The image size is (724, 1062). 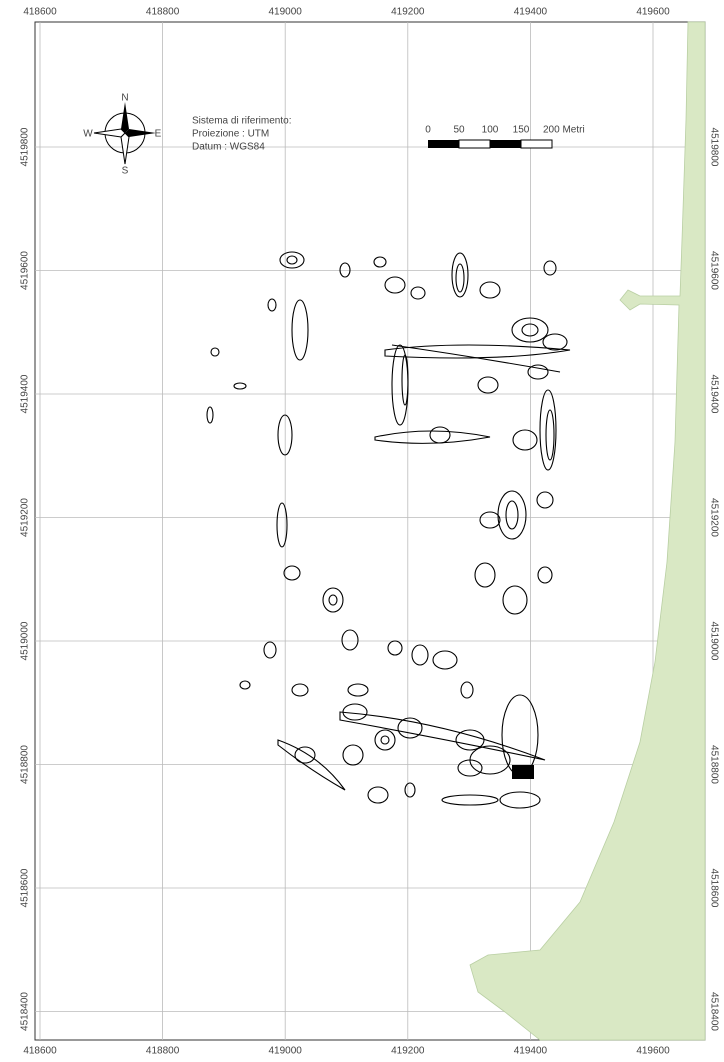 What do you see at coordinates (158, 134) in the screenshot?
I see `compass-e: E` at bounding box center [158, 134].